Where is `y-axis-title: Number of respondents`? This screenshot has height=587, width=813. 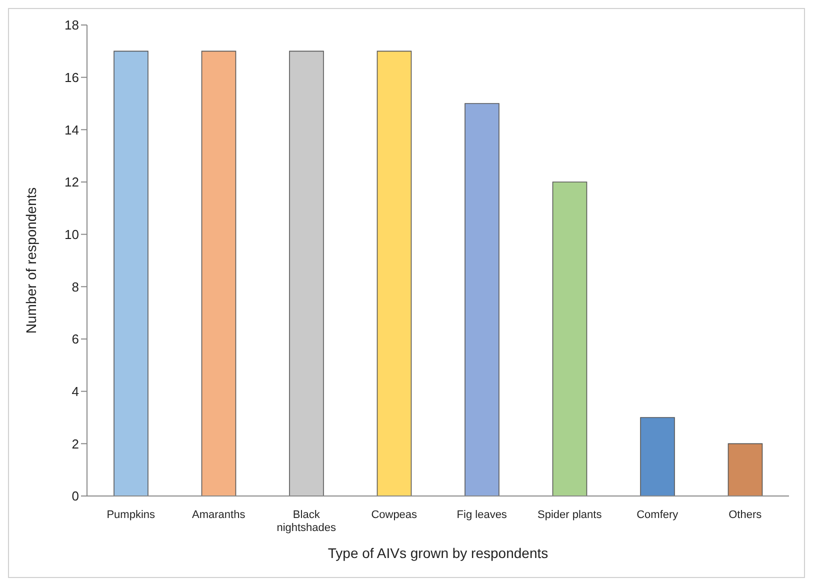 y-axis-title: Number of respondents is located at coordinates (30, 260).